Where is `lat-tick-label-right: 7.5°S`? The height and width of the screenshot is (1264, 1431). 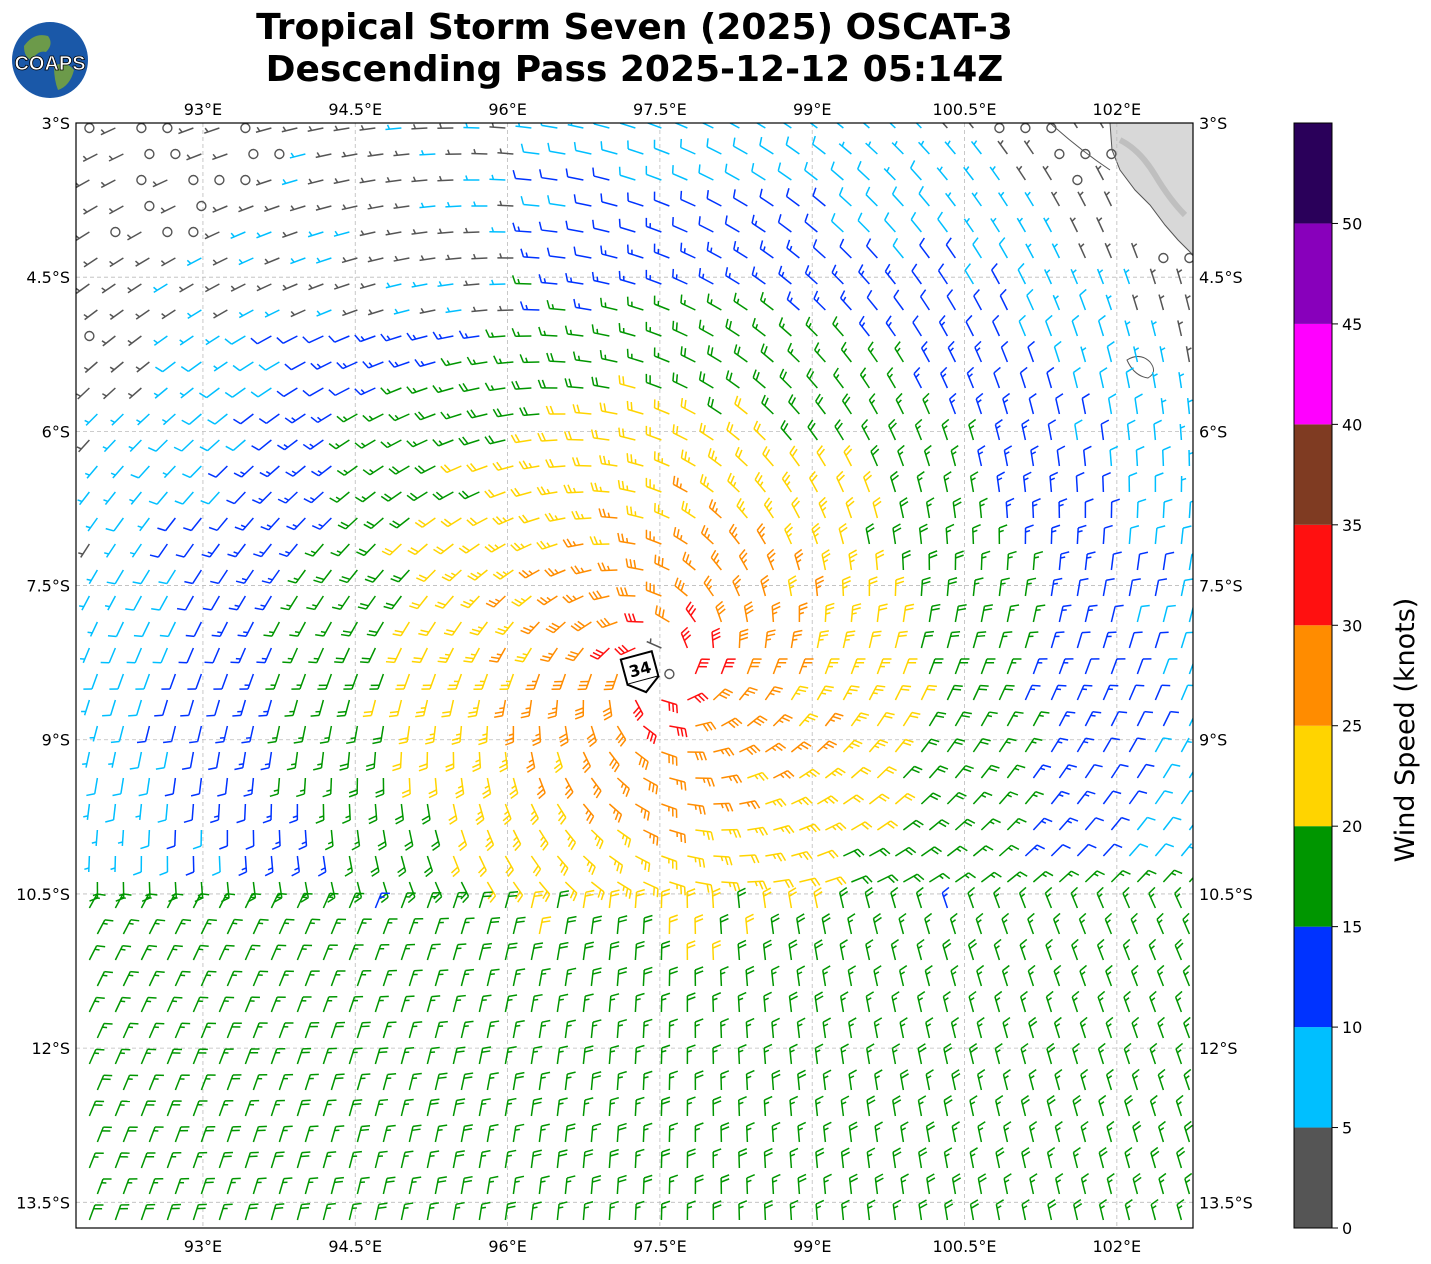 lat-tick-label-right: 7.5°S is located at coordinates (1221, 586).